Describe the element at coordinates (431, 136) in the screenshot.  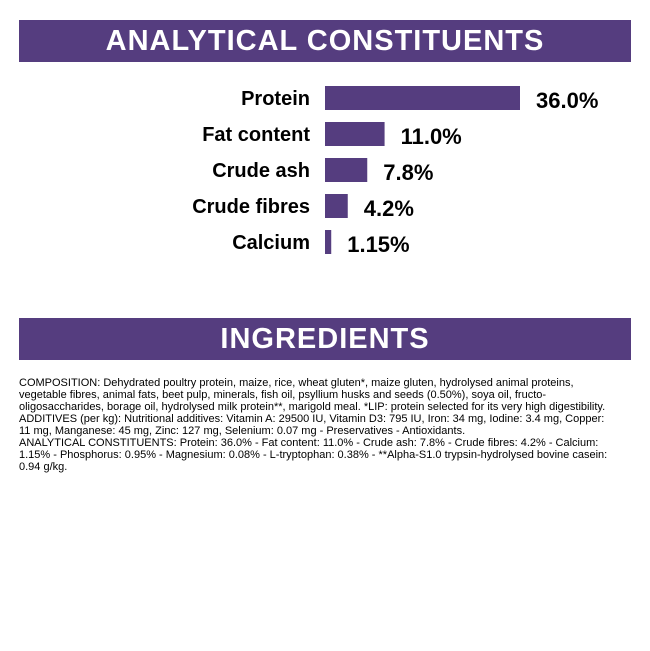
I see `bar-value-label: 11.0%` at that location.